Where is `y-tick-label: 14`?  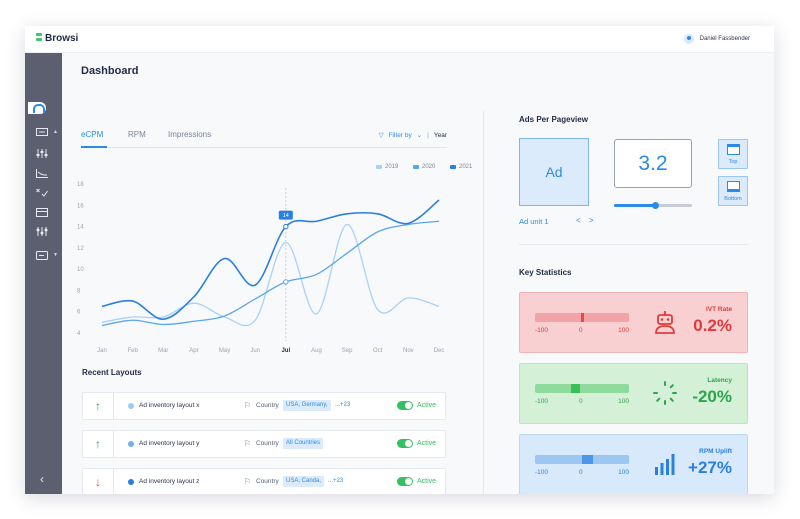 y-tick-label: 14 is located at coordinates (80, 228).